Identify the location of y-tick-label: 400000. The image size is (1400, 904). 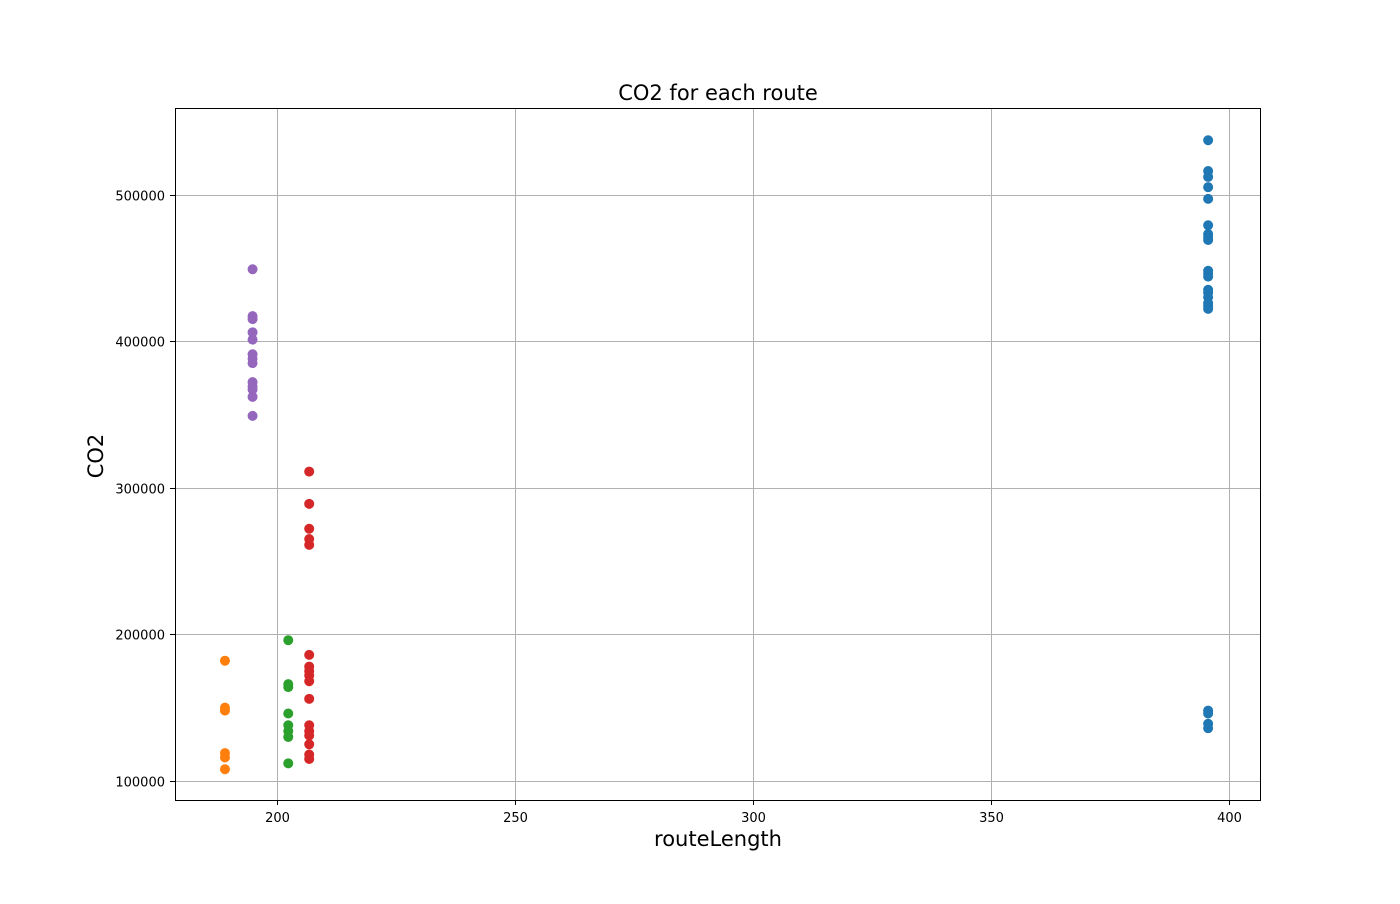
(140, 343).